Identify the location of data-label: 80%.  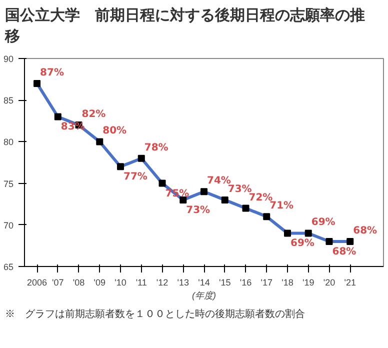
(114, 131).